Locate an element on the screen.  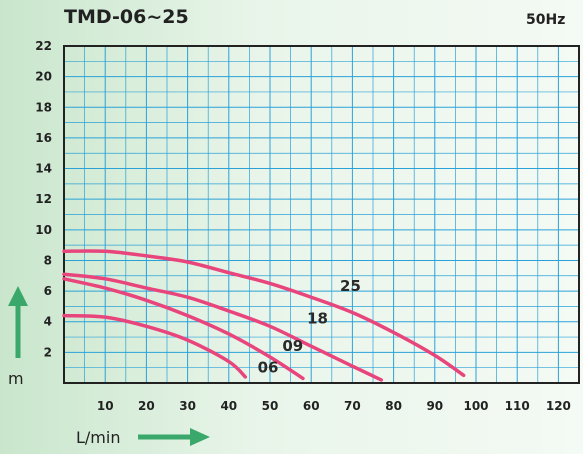
x-tick-label: 120 is located at coordinates (558, 406).